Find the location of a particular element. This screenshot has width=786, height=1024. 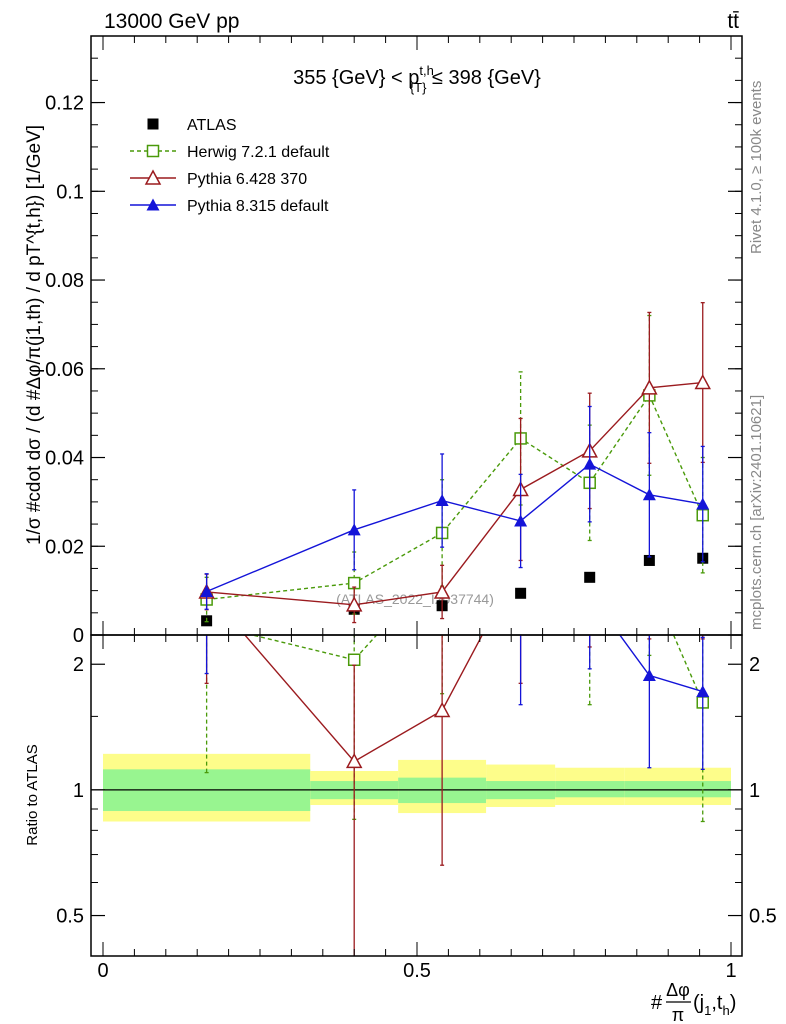

x-tick-label: 0 is located at coordinates (102, 971).